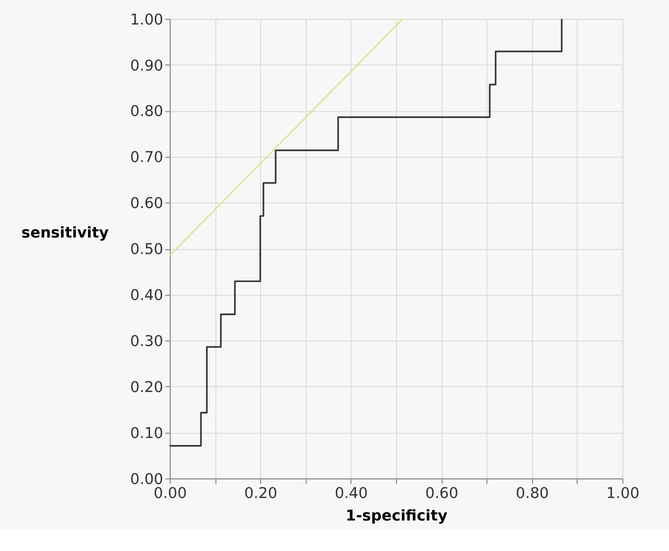 The height and width of the screenshot is (551, 669). Describe the element at coordinates (623, 493) in the screenshot. I see `x-tick-label: 1.00` at that location.